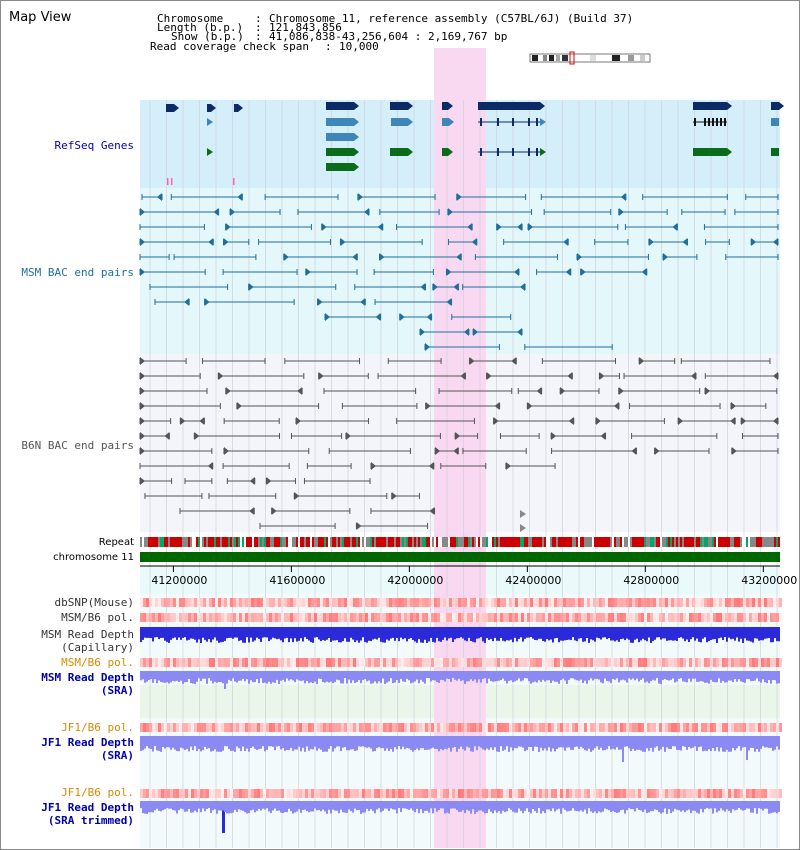  What do you see at coordinates (97, 727) in the screenshot?
I see `jf1-b6-pol-label-1: JF1/B6 pol.` at bounding box center [97, 727].